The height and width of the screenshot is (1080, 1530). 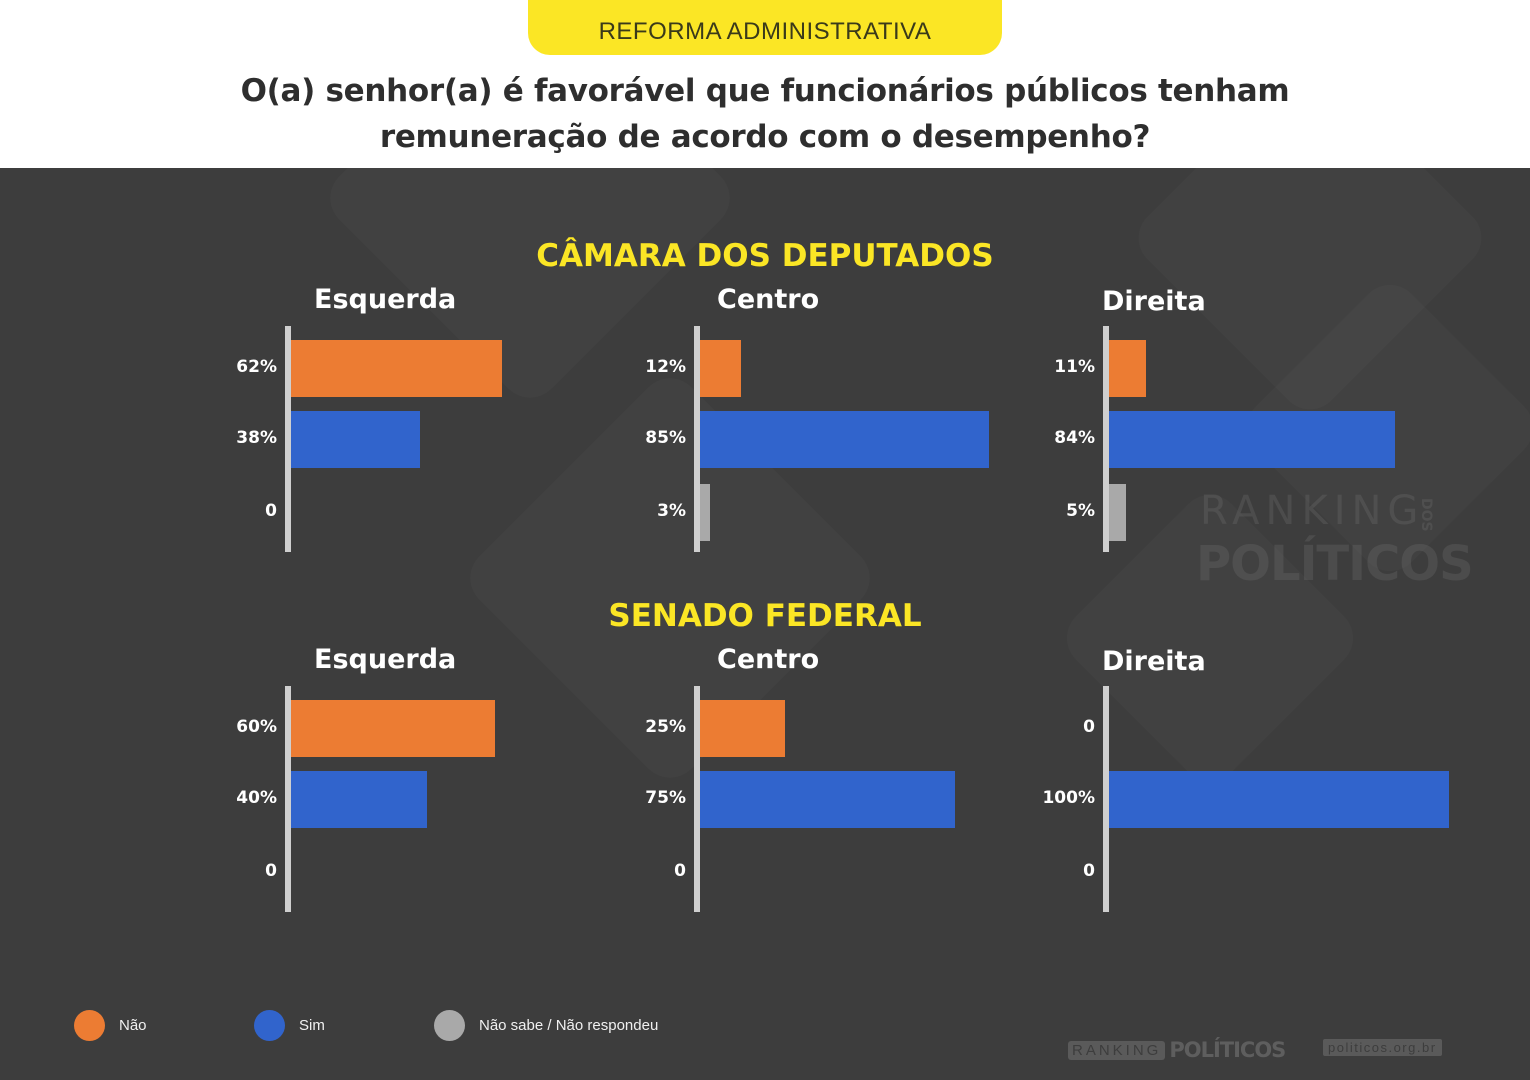 I want to click on bar-value-label: 85%, so click(x=665, y=438).